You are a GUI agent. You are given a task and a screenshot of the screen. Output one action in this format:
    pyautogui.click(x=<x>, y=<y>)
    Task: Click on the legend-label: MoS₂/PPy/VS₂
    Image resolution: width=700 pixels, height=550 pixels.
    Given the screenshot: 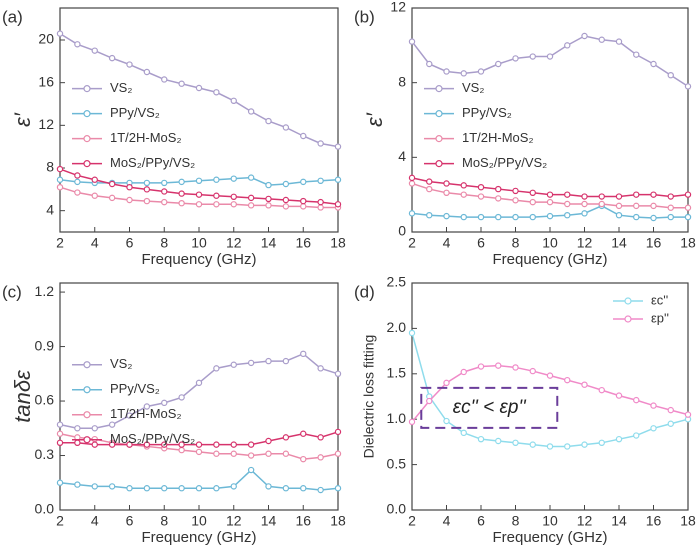 What is the action you would take?
    pyautogui.click(x=504, y=162)
    